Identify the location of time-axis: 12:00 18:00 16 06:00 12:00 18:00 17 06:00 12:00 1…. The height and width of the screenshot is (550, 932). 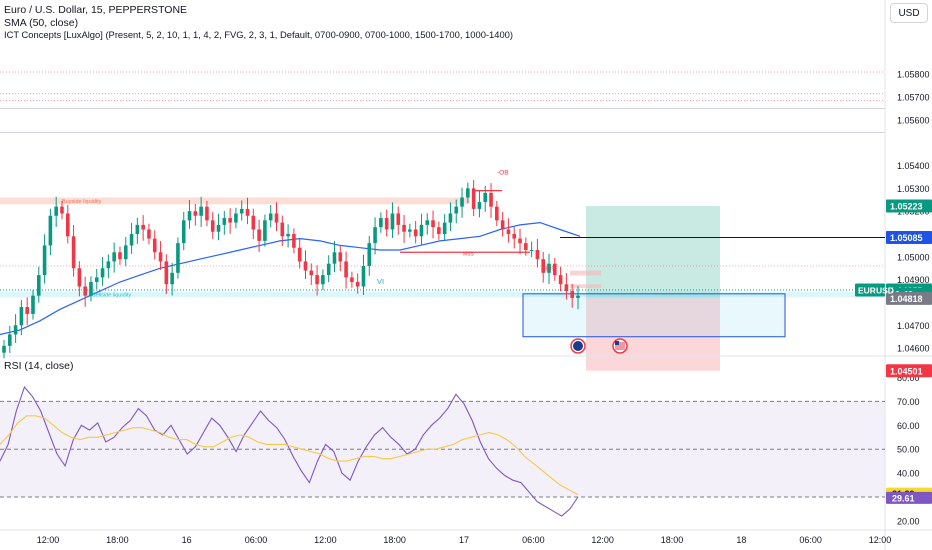
(464, 540).